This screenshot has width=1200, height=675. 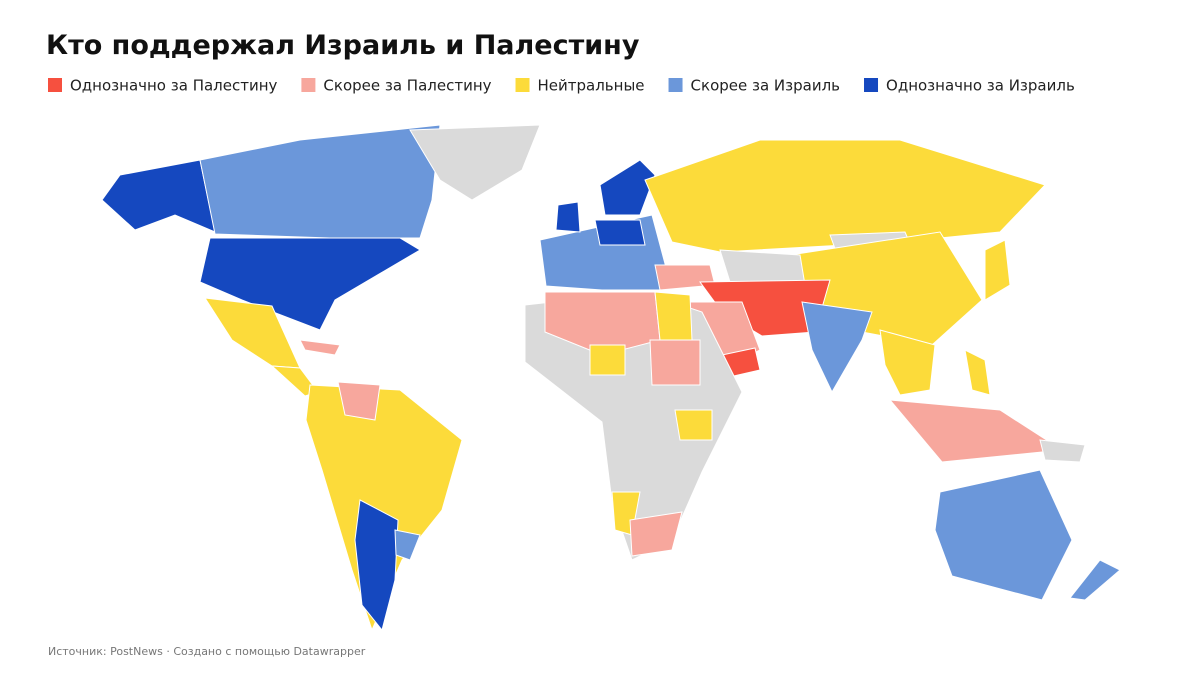 What do you see at coordinates (980, 86) in the screenshot?
I see `legend-label: Однозначно за Израиль` at bounding box center [980, 86].